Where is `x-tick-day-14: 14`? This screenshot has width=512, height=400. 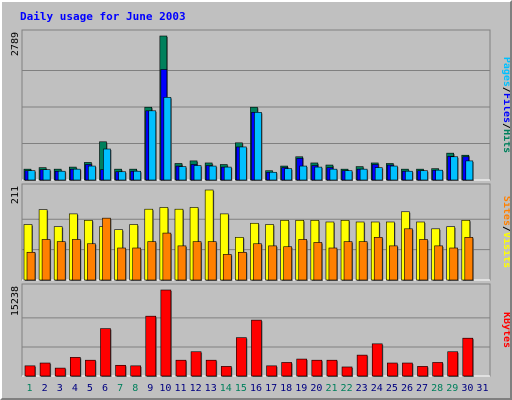
x-tick-day-14: 14 is located at coordinates (226, 388).